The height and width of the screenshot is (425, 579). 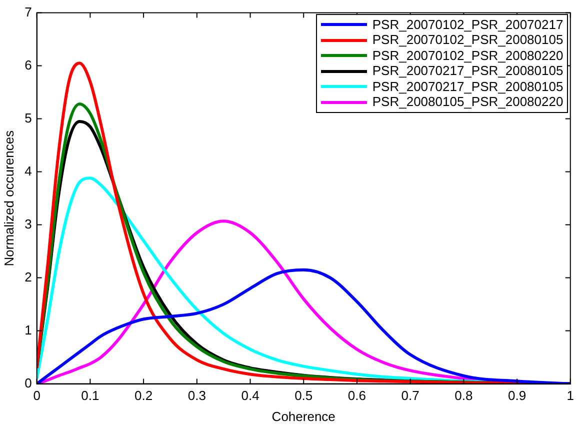 What do you see at coordinates (90, 396) in the screenshot?
I see `x-tick-label: 0.1` at bounding box center [90, 396].